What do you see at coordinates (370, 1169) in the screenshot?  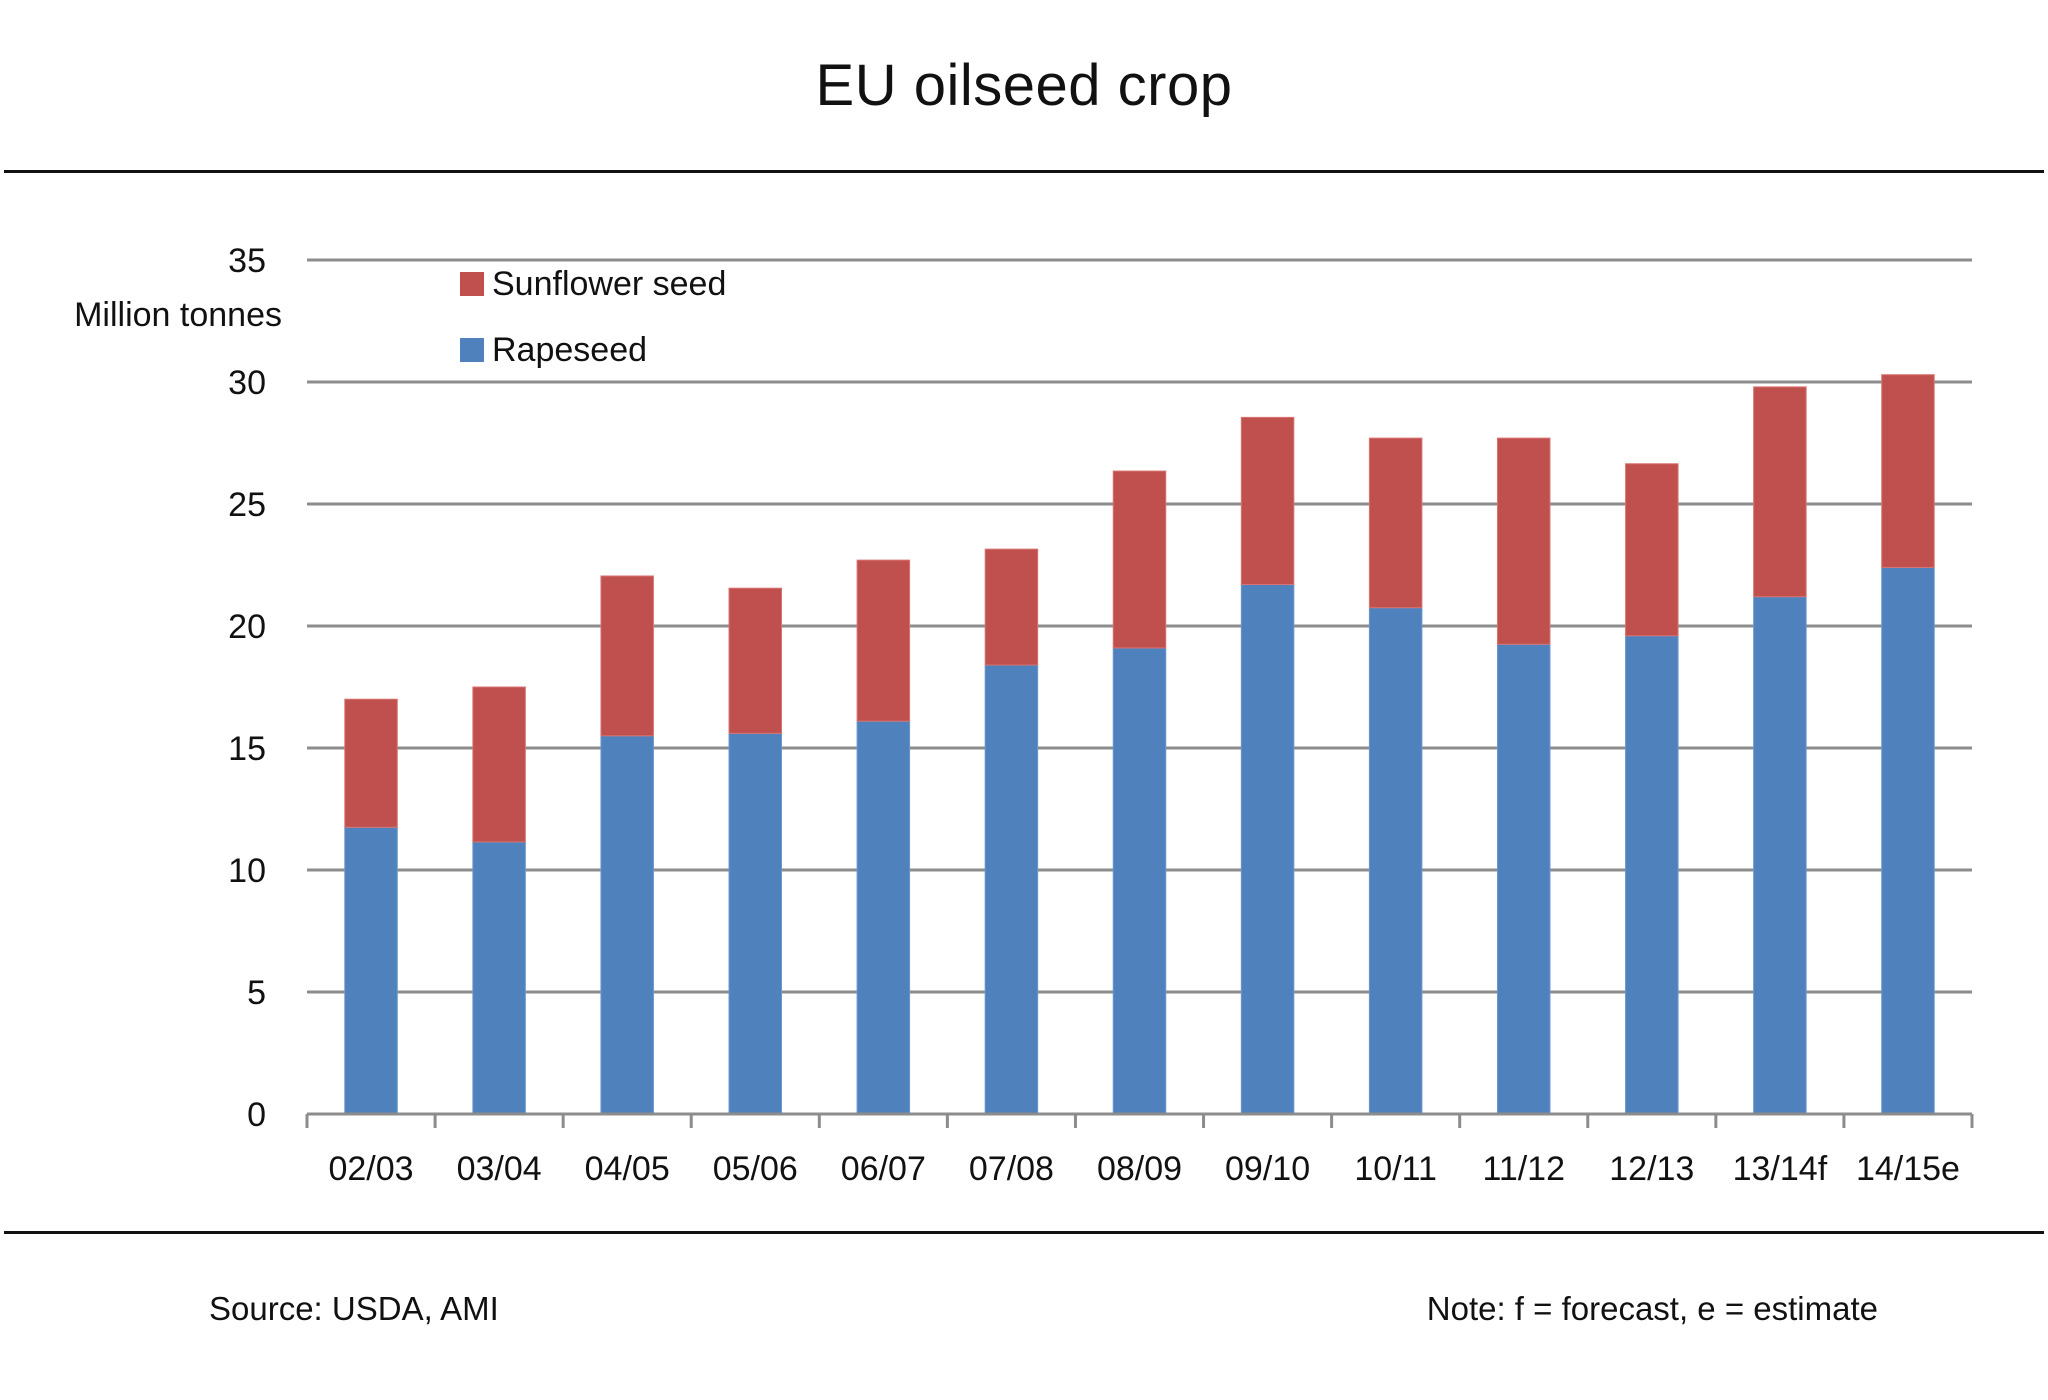 I see `x-tick-label: 02/03` at bounding box center [370, 1169].